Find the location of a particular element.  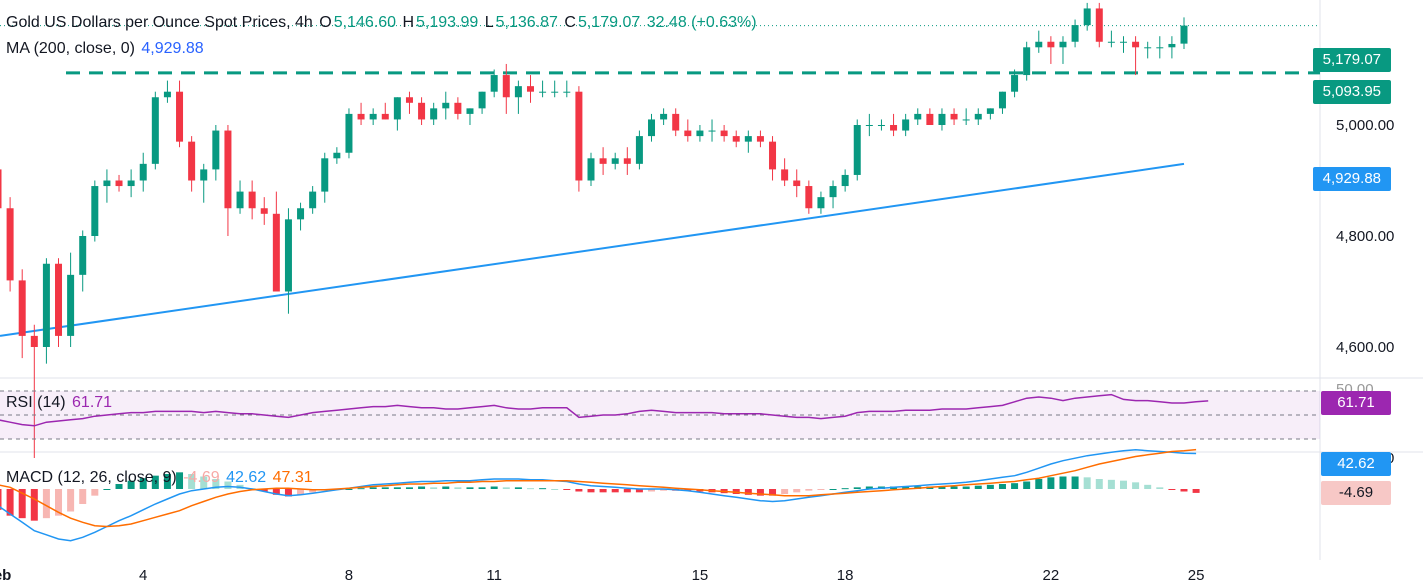

close-value: 5,179.07 is located at coordinates (609, 22).